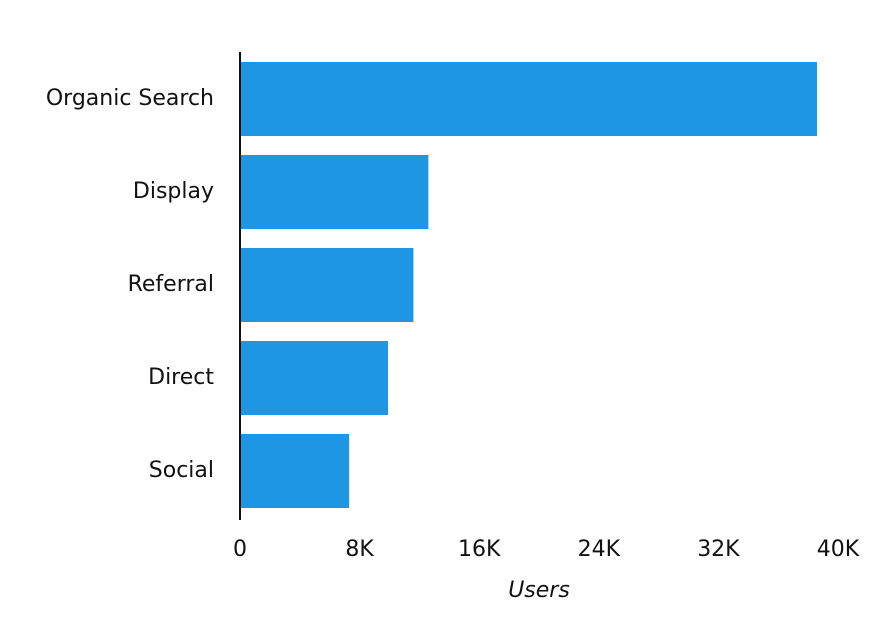  What do you see at coordinates (479, 549) in the screenshot?
I see `x-tick-label: 16K` at bounding box center [479, 549].